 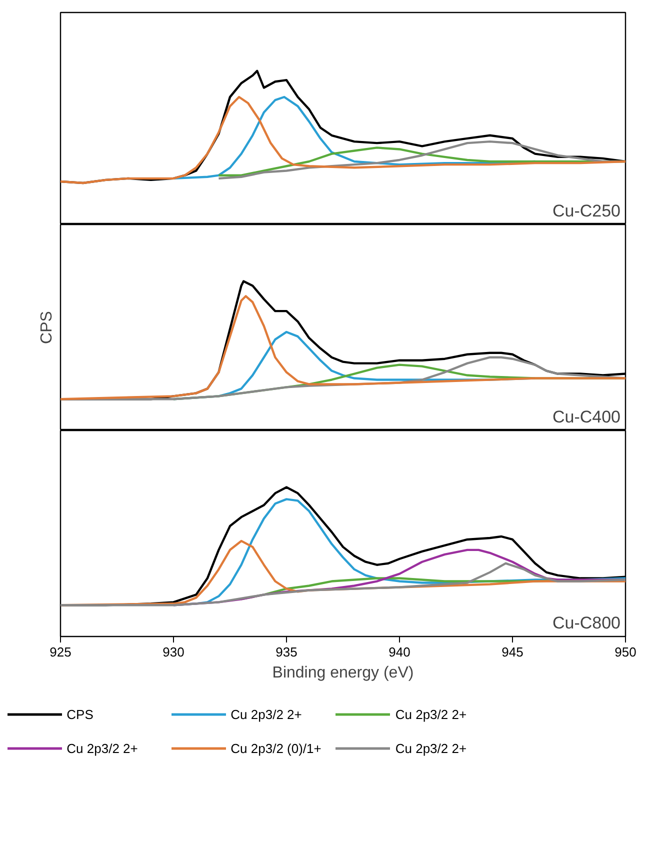 What do you see at coordinates (61, 652) in the screenshot?
I see `x-tick-label: 925` at bounding box center [61, 652].